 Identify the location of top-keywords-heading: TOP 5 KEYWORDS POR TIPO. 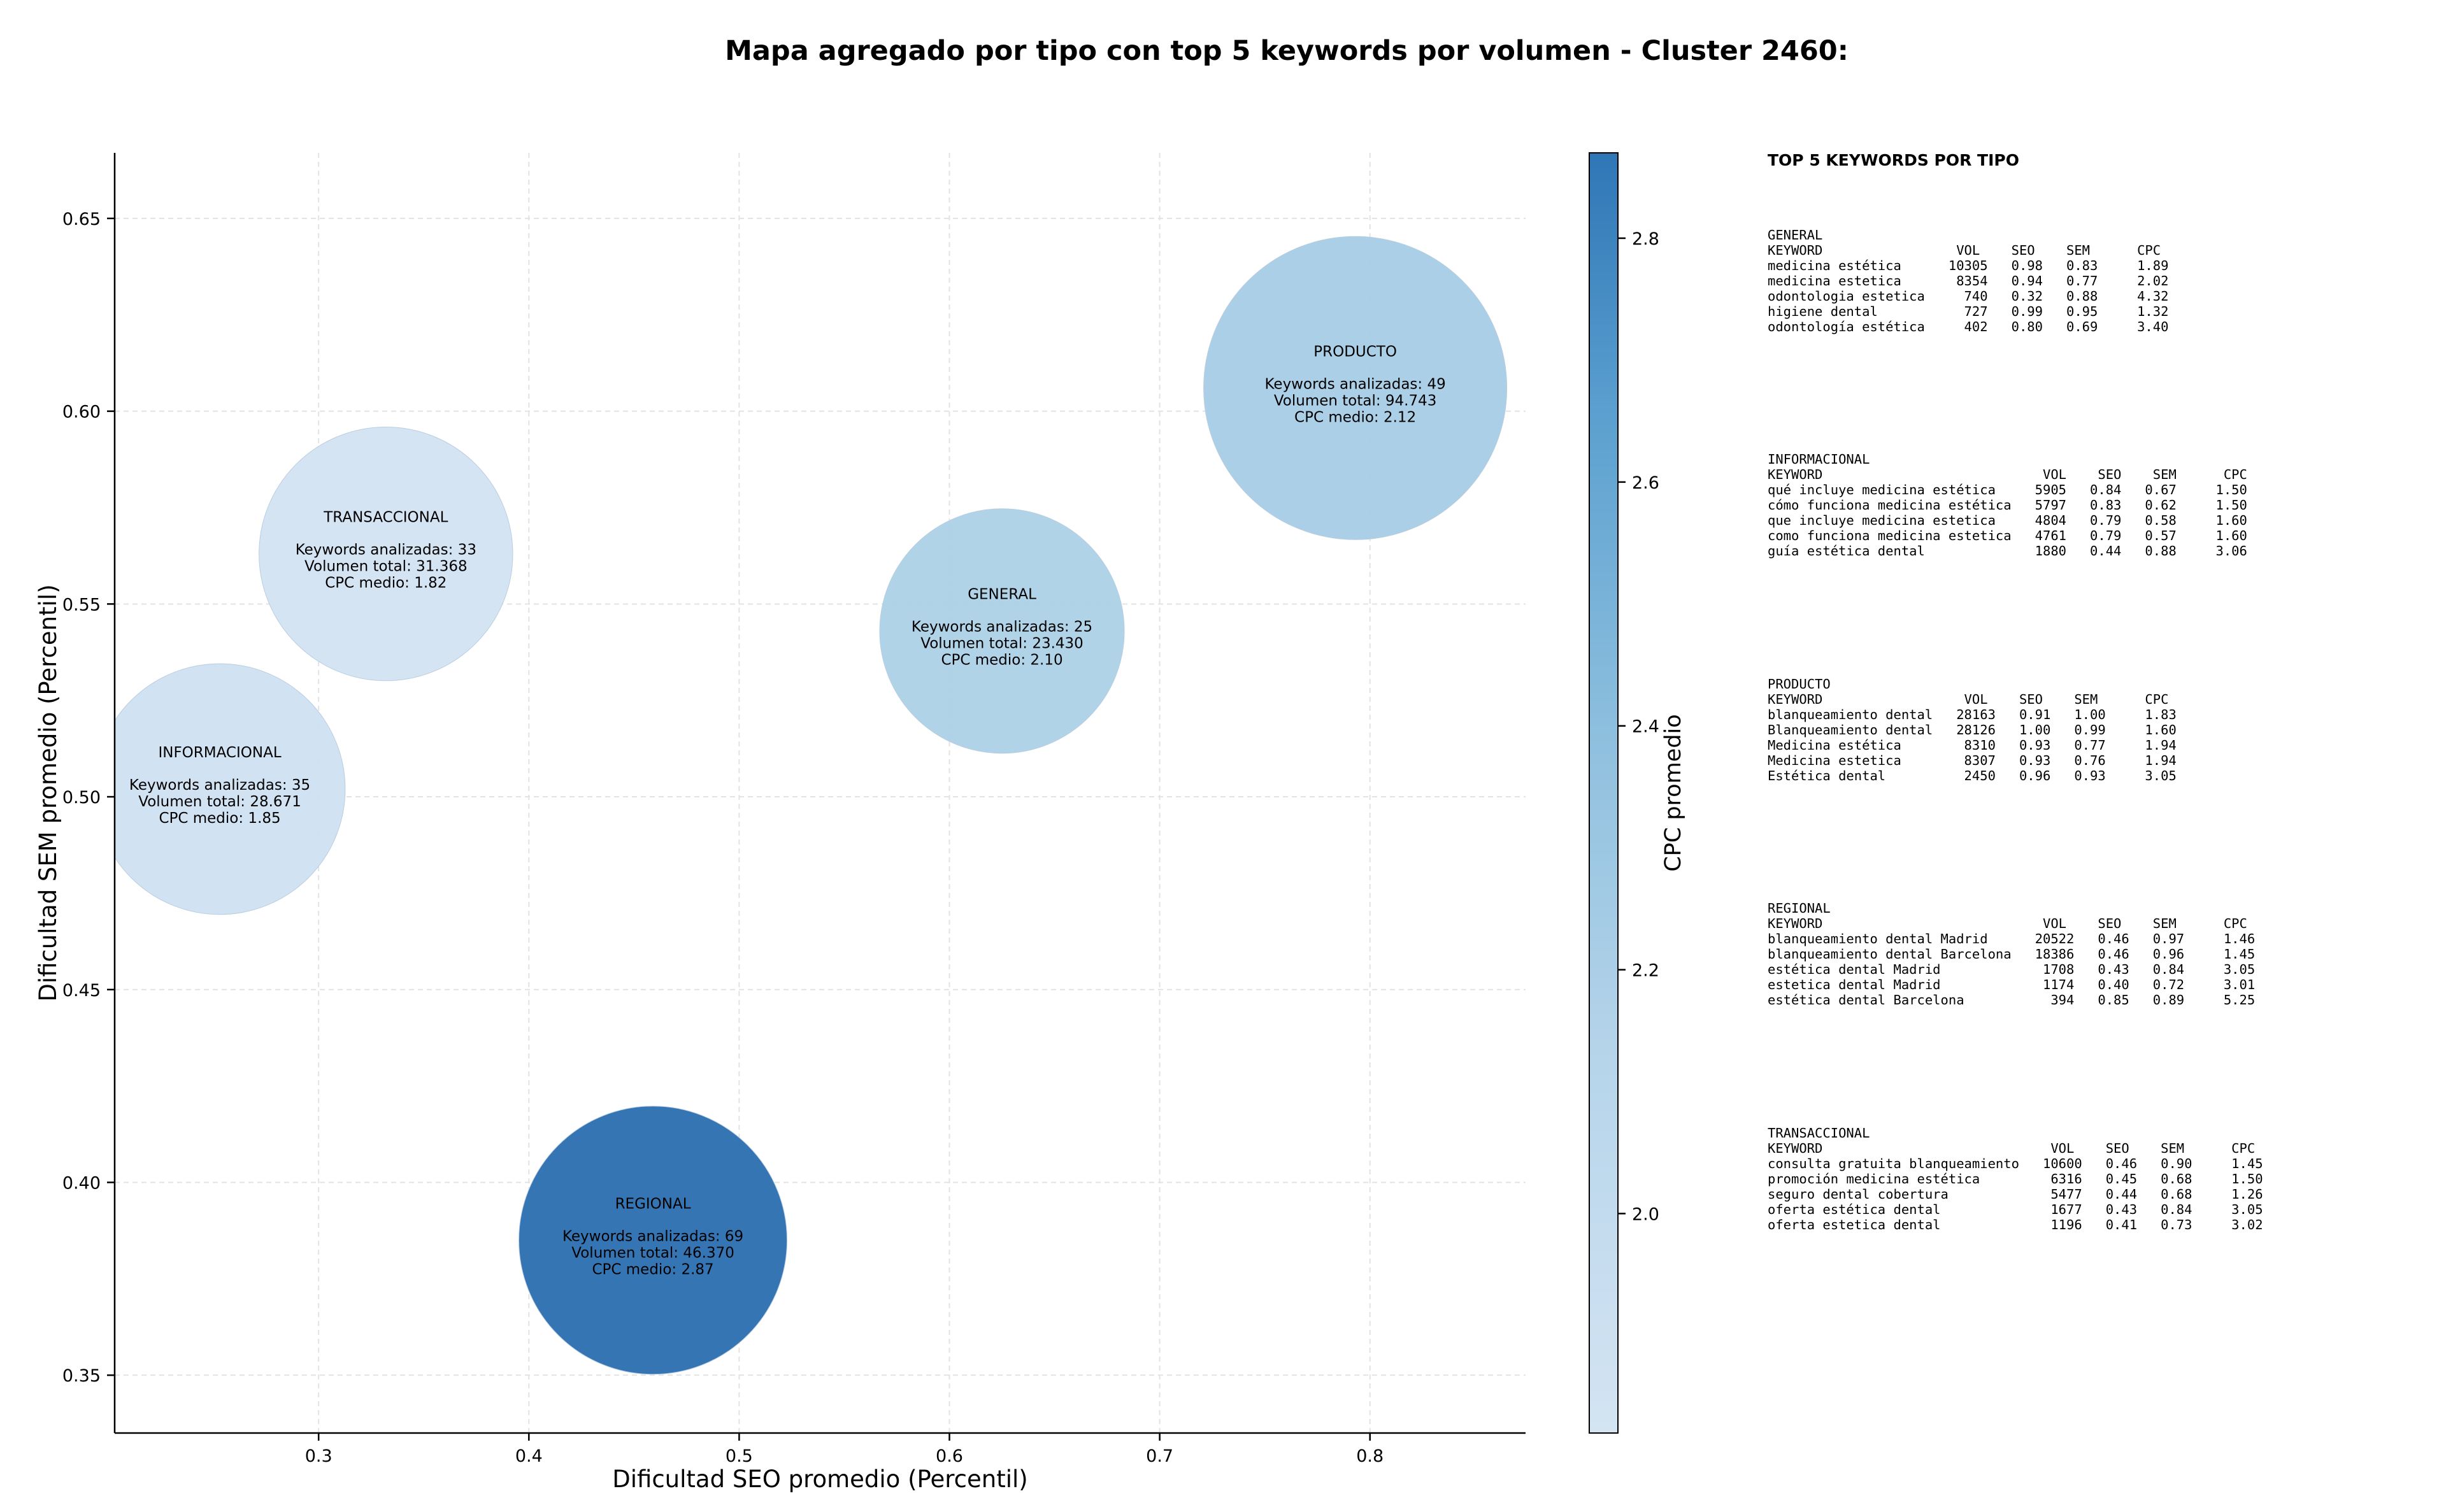
(1893, 160).